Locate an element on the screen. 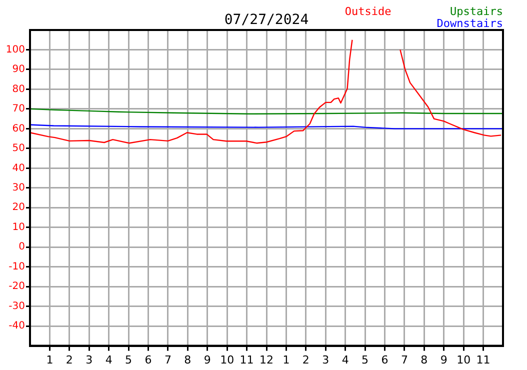 The image size is (527, 370). text: Outside is located at coordinates (368, 11).